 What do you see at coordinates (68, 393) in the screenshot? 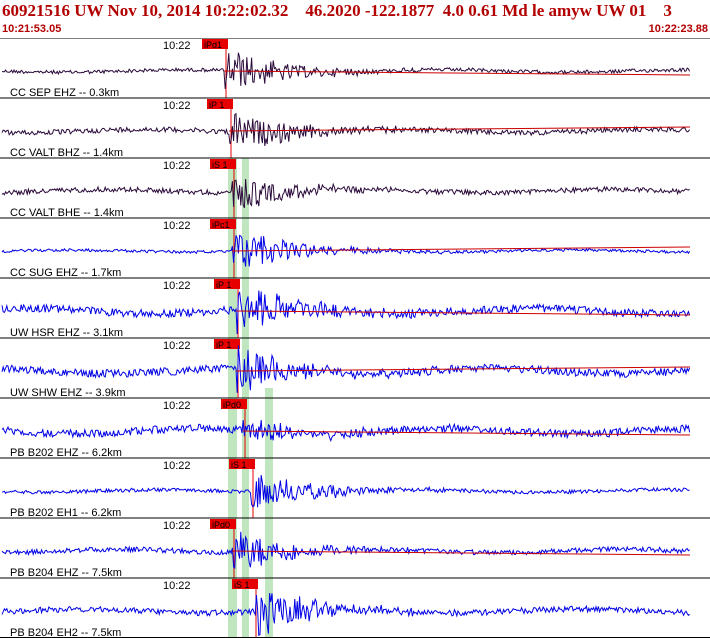
I see `station-label: UW SHW EHZ -- 3.9km` at bounding box center [68, 393].